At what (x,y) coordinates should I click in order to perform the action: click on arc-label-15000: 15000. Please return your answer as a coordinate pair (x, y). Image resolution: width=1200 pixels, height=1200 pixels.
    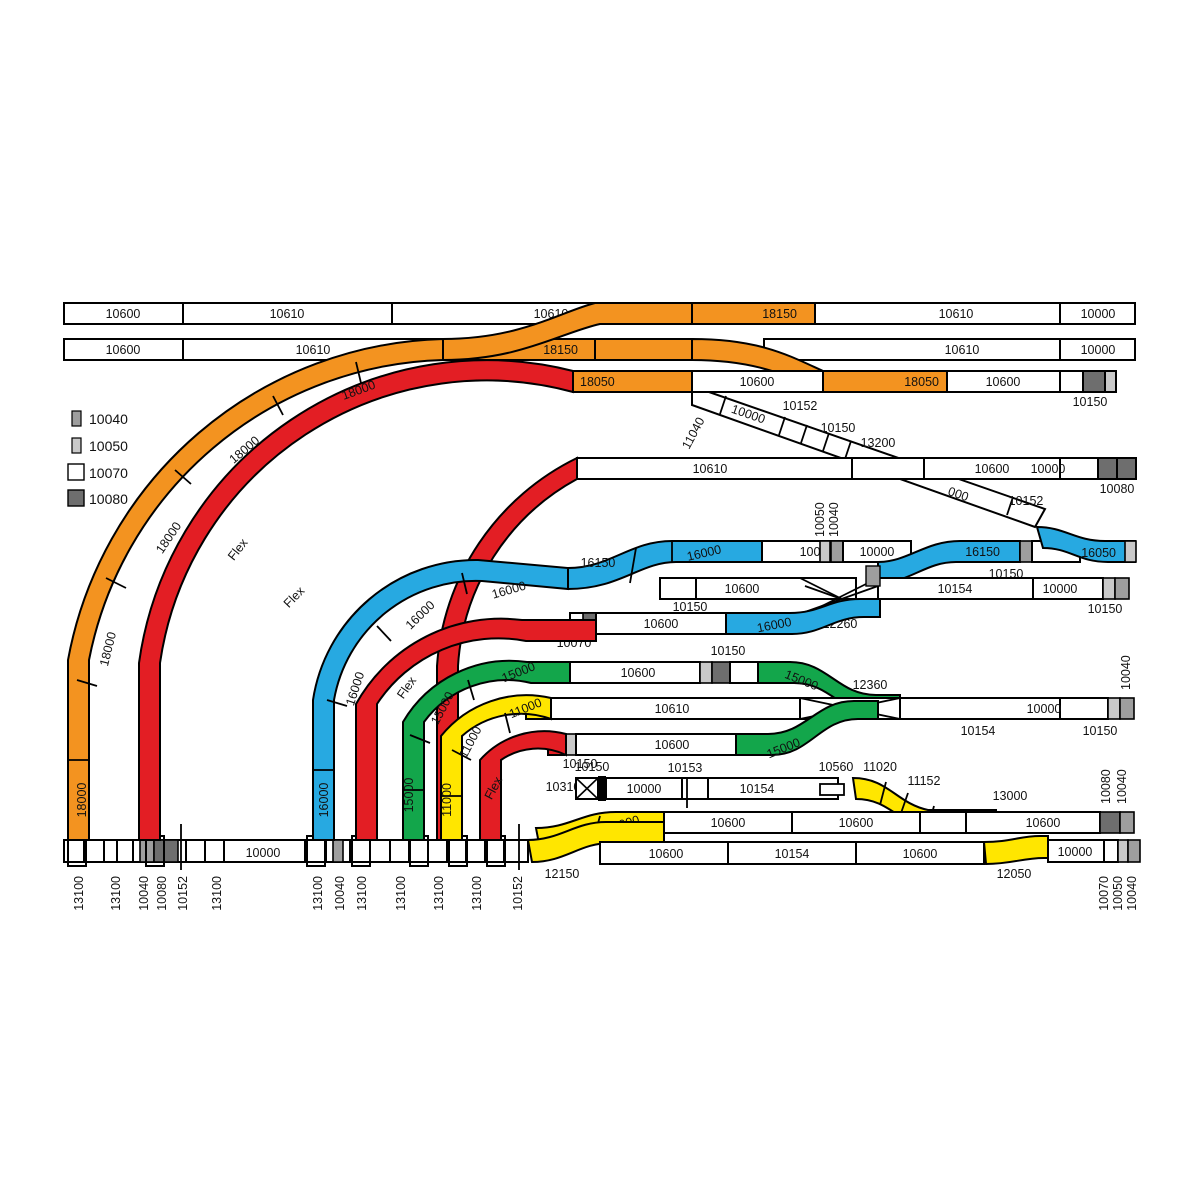
    Looking at the image, I should click on (409, 795).